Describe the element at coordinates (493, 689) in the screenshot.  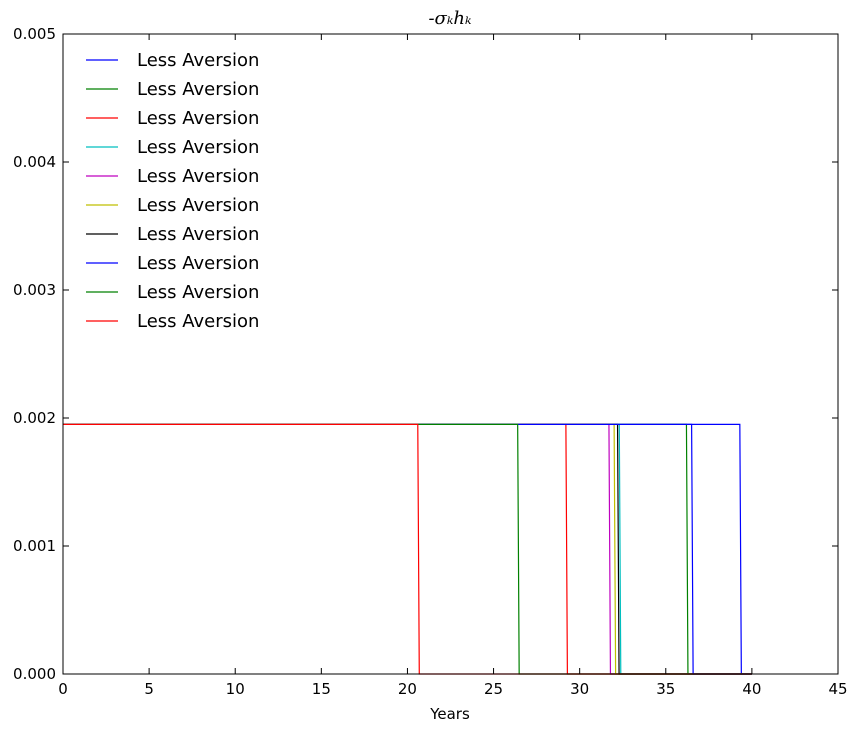
I see `x-tick-label: 25` at that location.